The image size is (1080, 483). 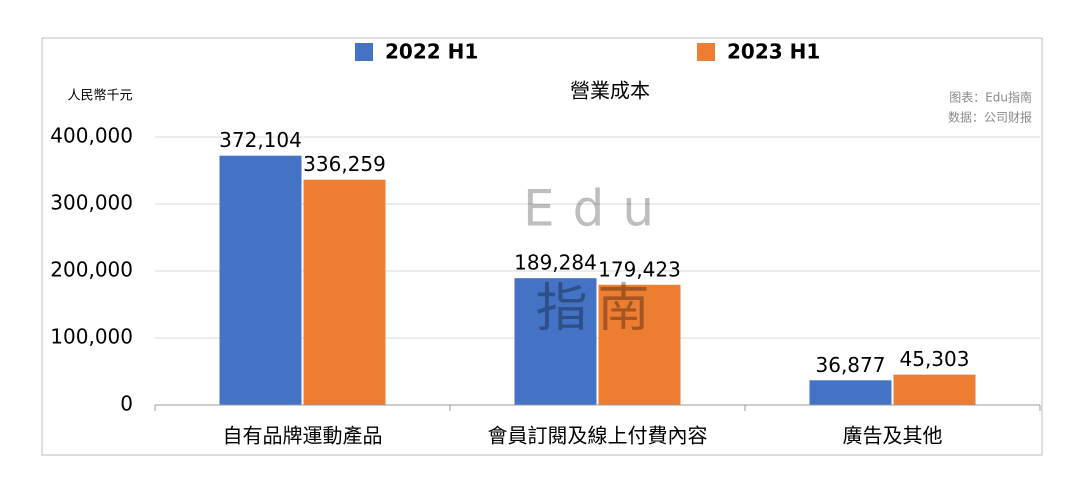 I want to click on y-tick-label: 100,000, so click(x=91, y=337).